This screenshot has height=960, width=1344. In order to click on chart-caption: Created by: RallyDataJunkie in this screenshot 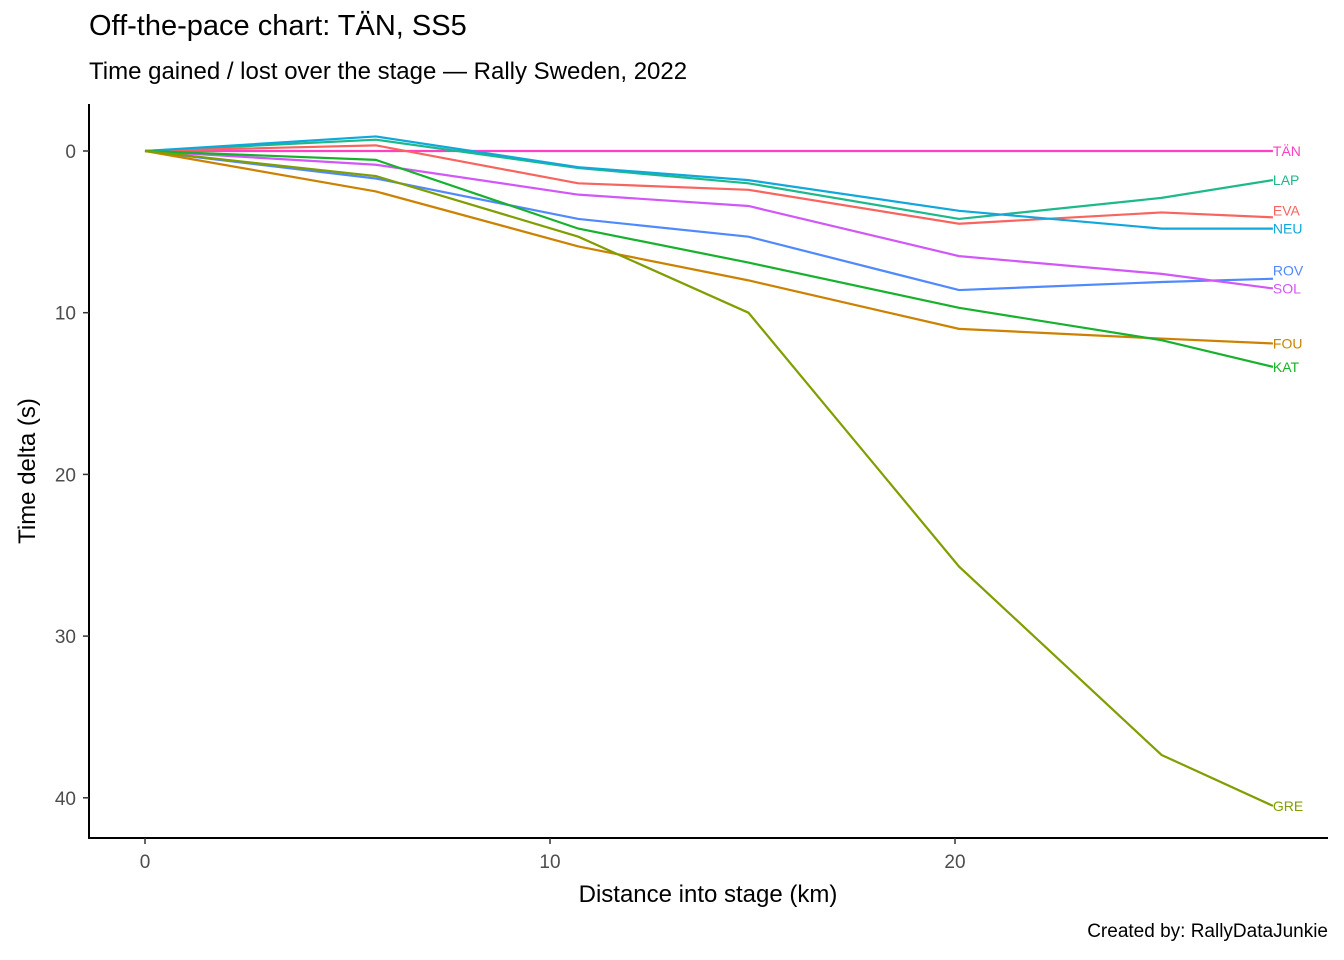, I will do `click(1207, 931)`.